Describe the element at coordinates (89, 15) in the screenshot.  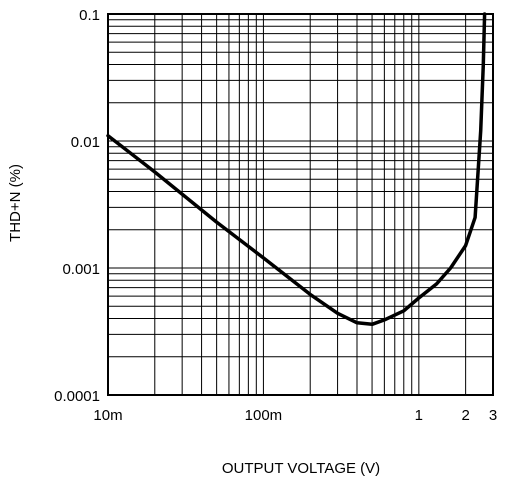
I see `y-tick-label: 0.1` at that location.